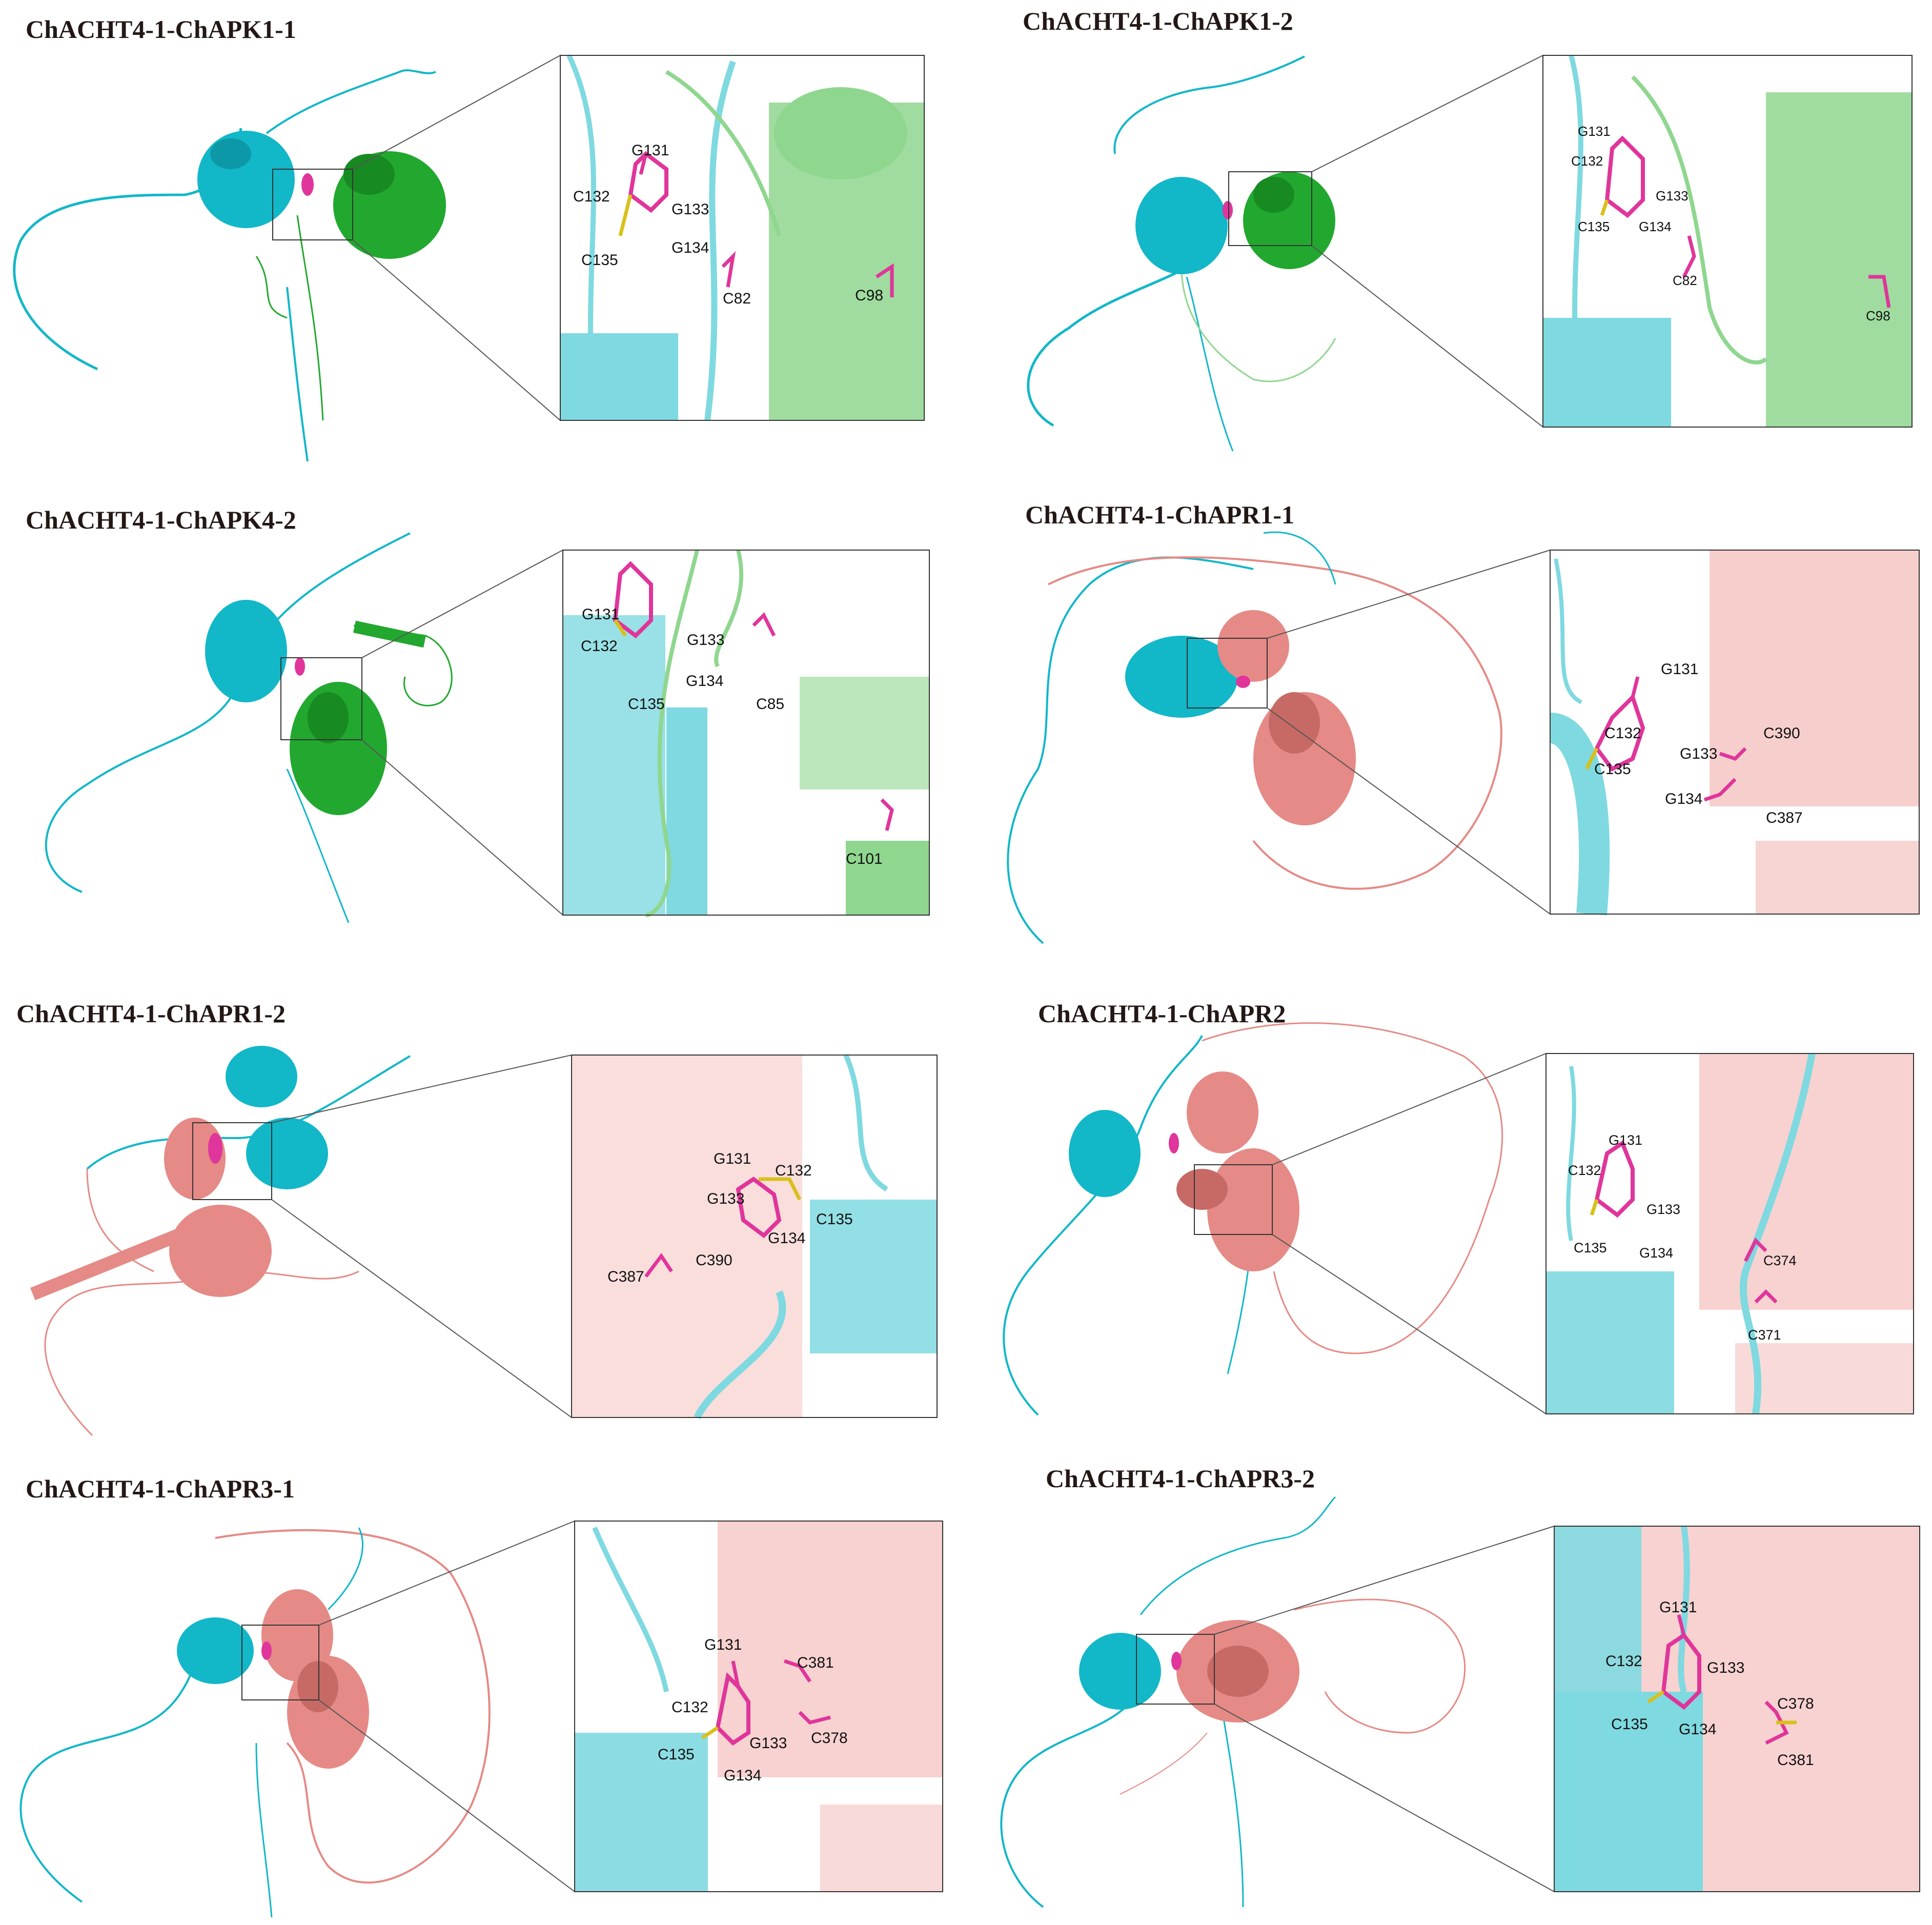 The width and height of the screenshot is (1932, 1925). I want to click on zoom-inset: G131 C132 G133 C135 G134 C387 C390, so click(754, 1237).